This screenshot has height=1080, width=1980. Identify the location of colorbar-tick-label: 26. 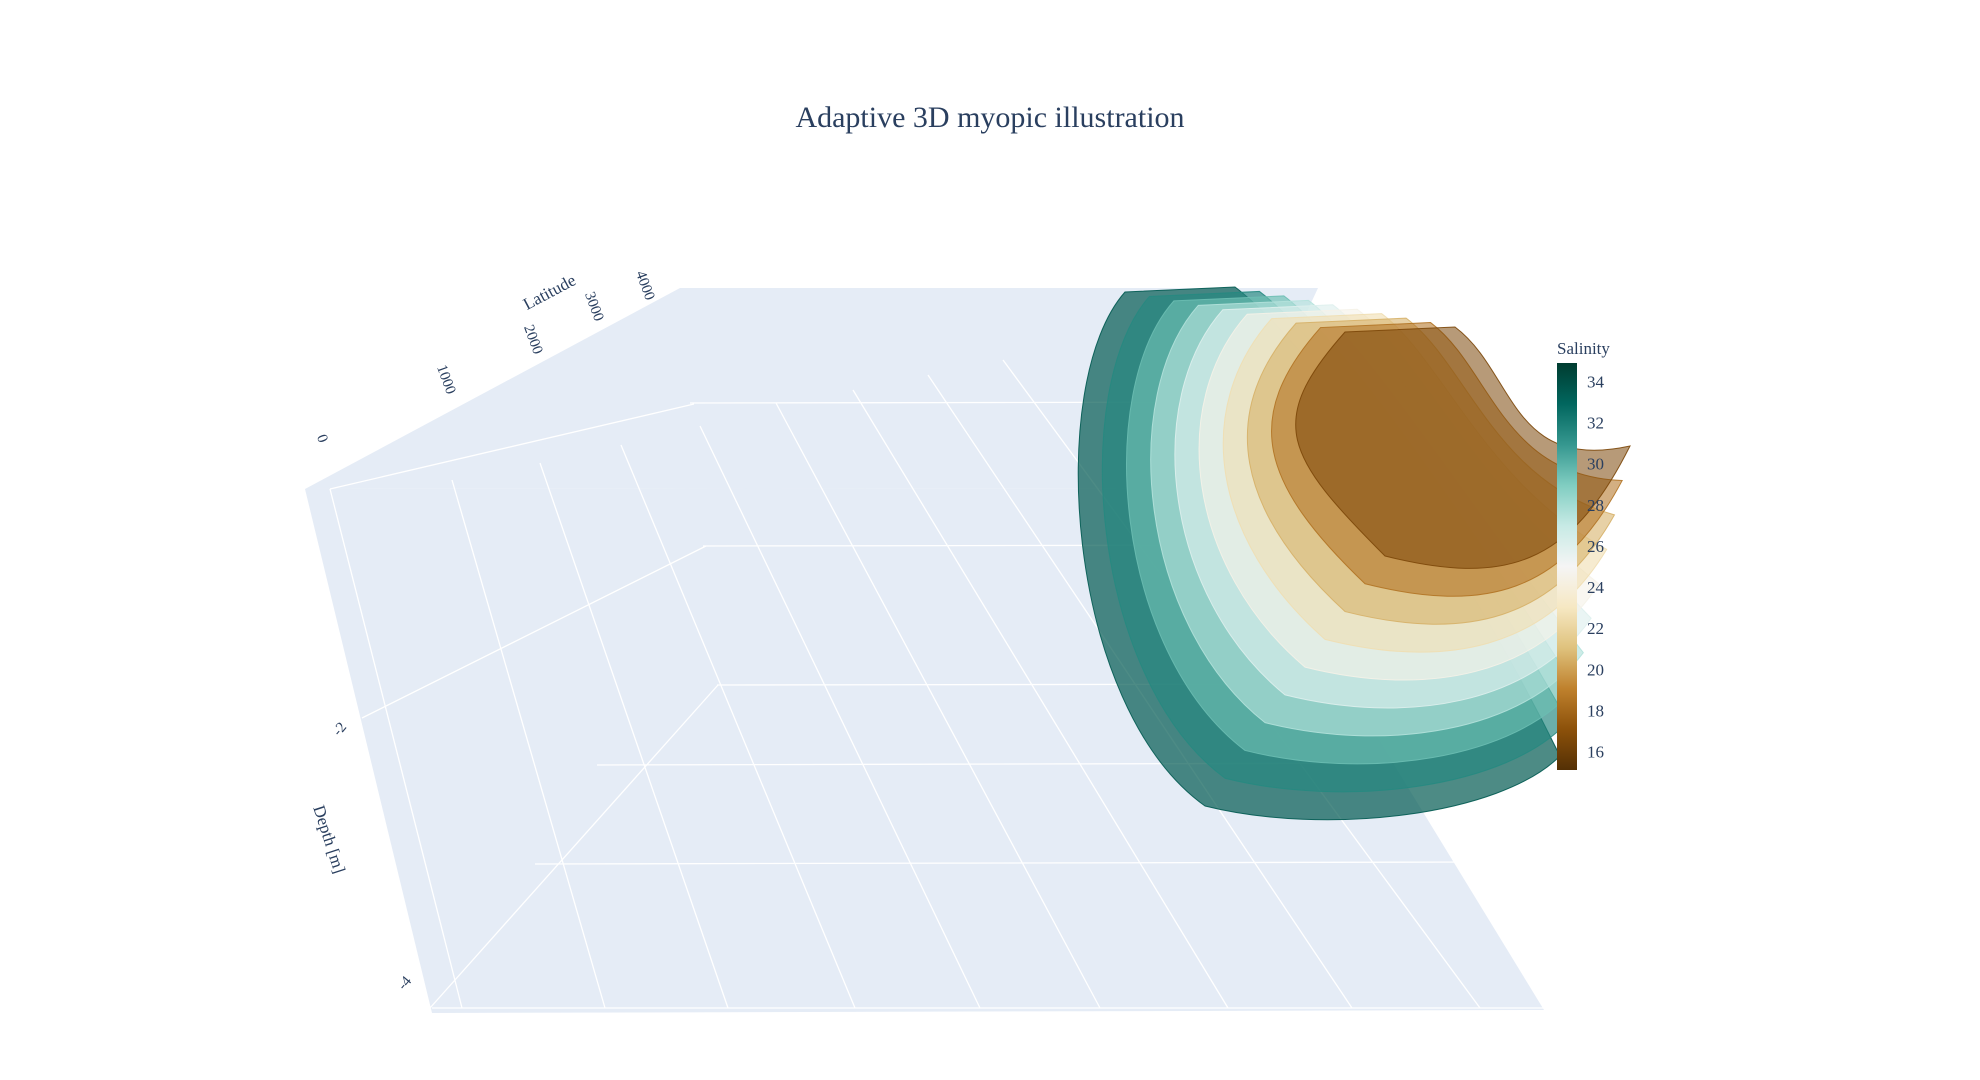
(1595, 546).